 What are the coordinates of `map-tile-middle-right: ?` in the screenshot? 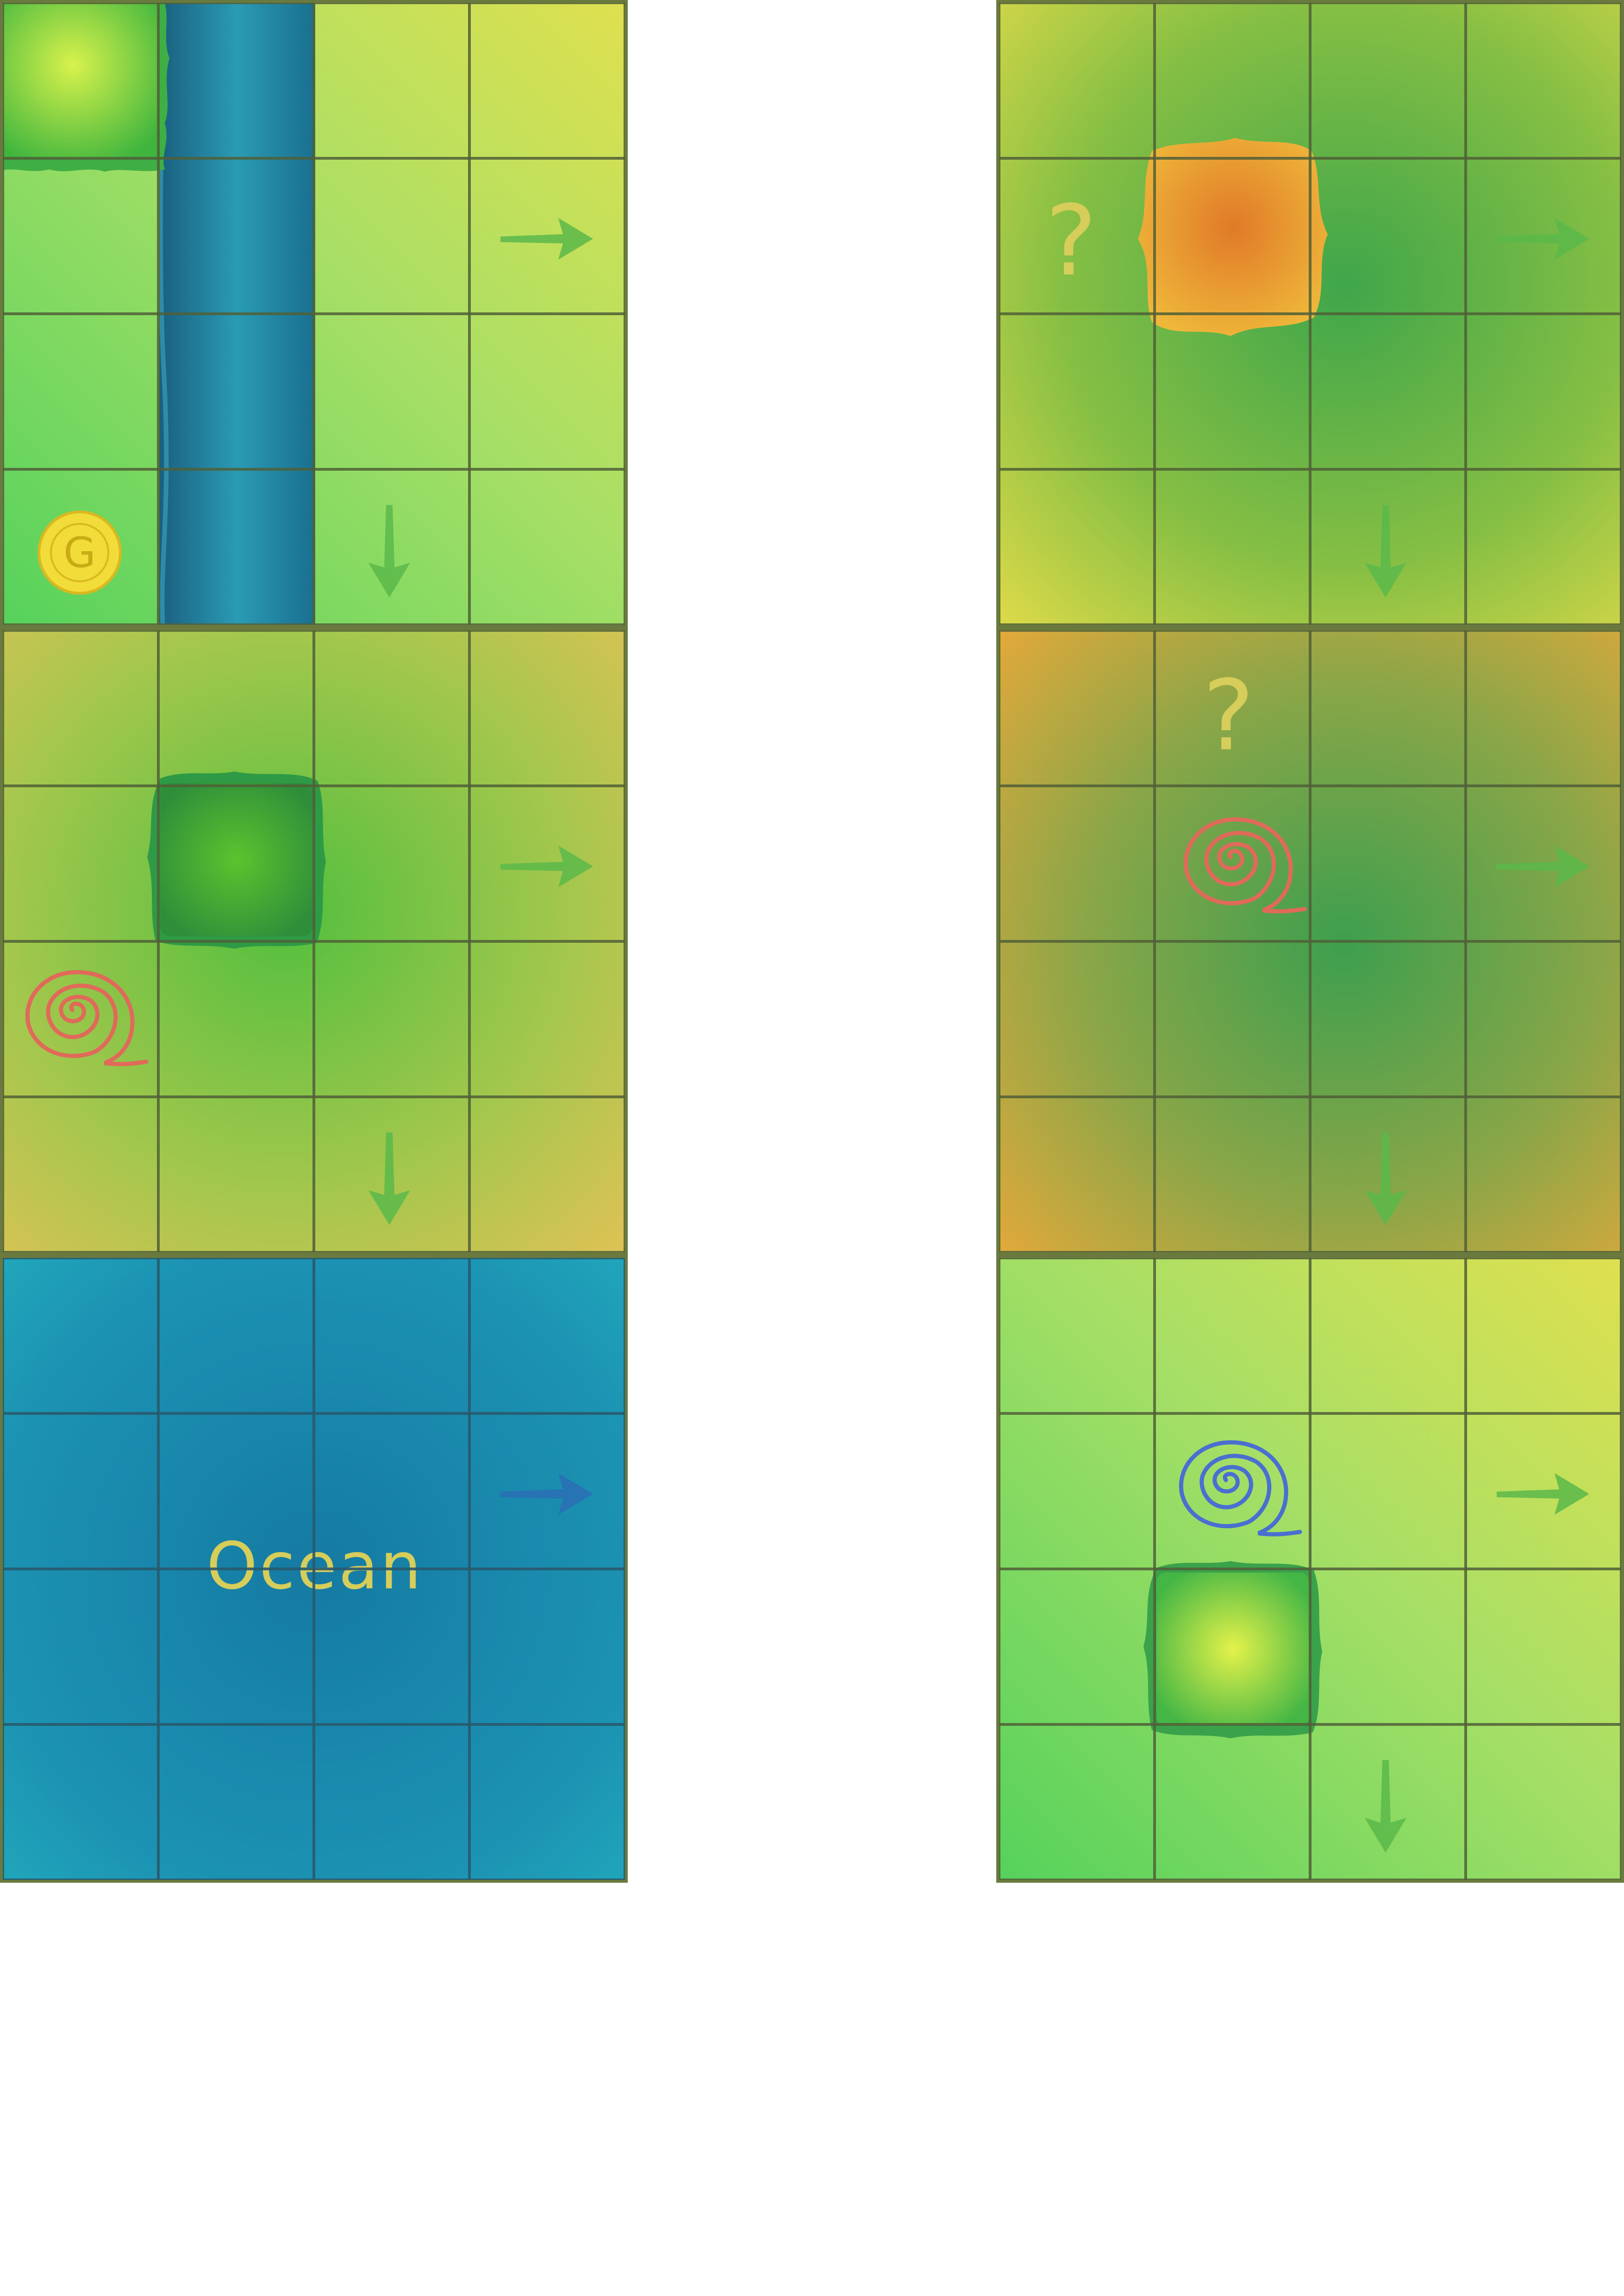 It's located at (1310, 941).